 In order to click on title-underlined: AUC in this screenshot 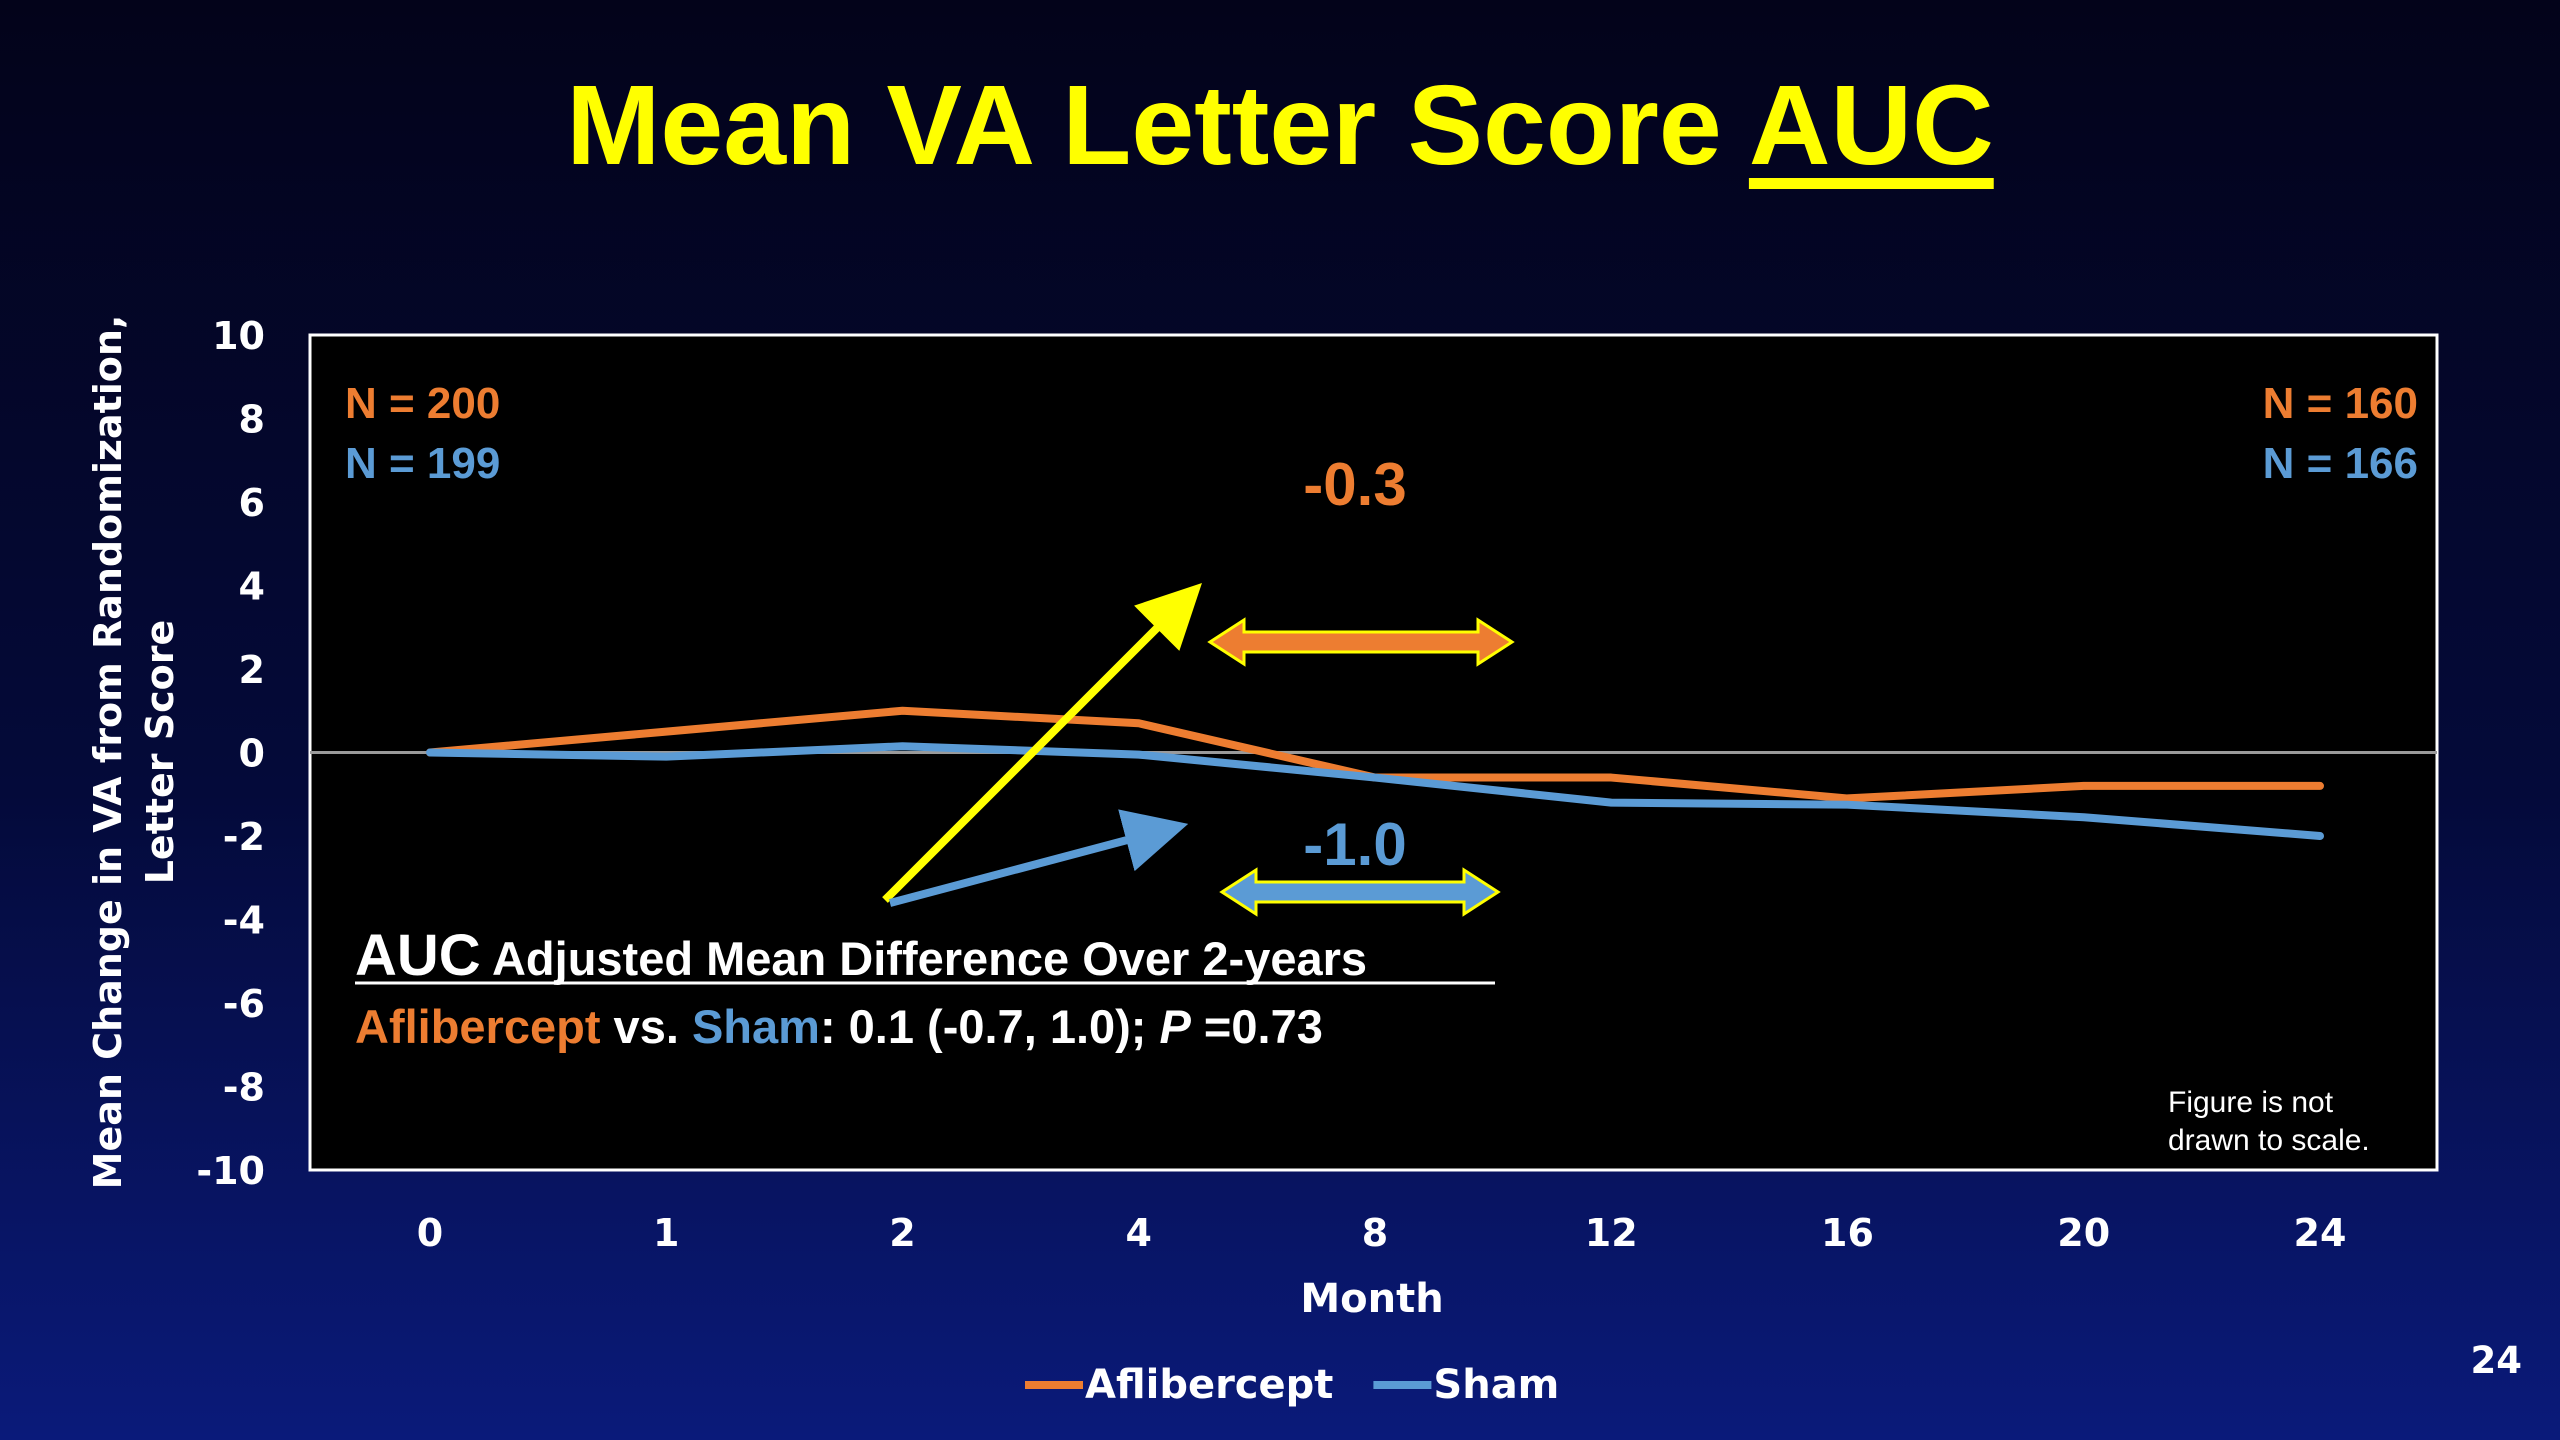, I will do `click(1871, 125)`.